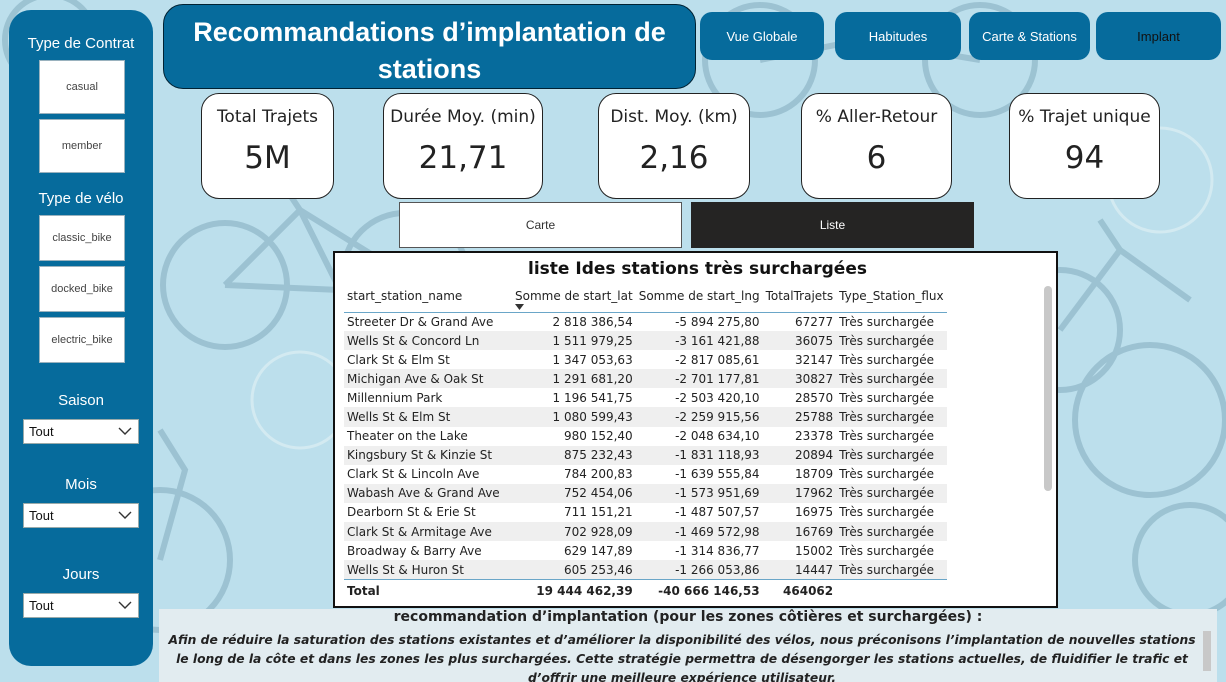 Image resolution: width=1226 pixels, height=682 pixels. Describe the element at coordinates (799, 455) in the screenshot. I see `cell-total-trajets: 20894` at that location.